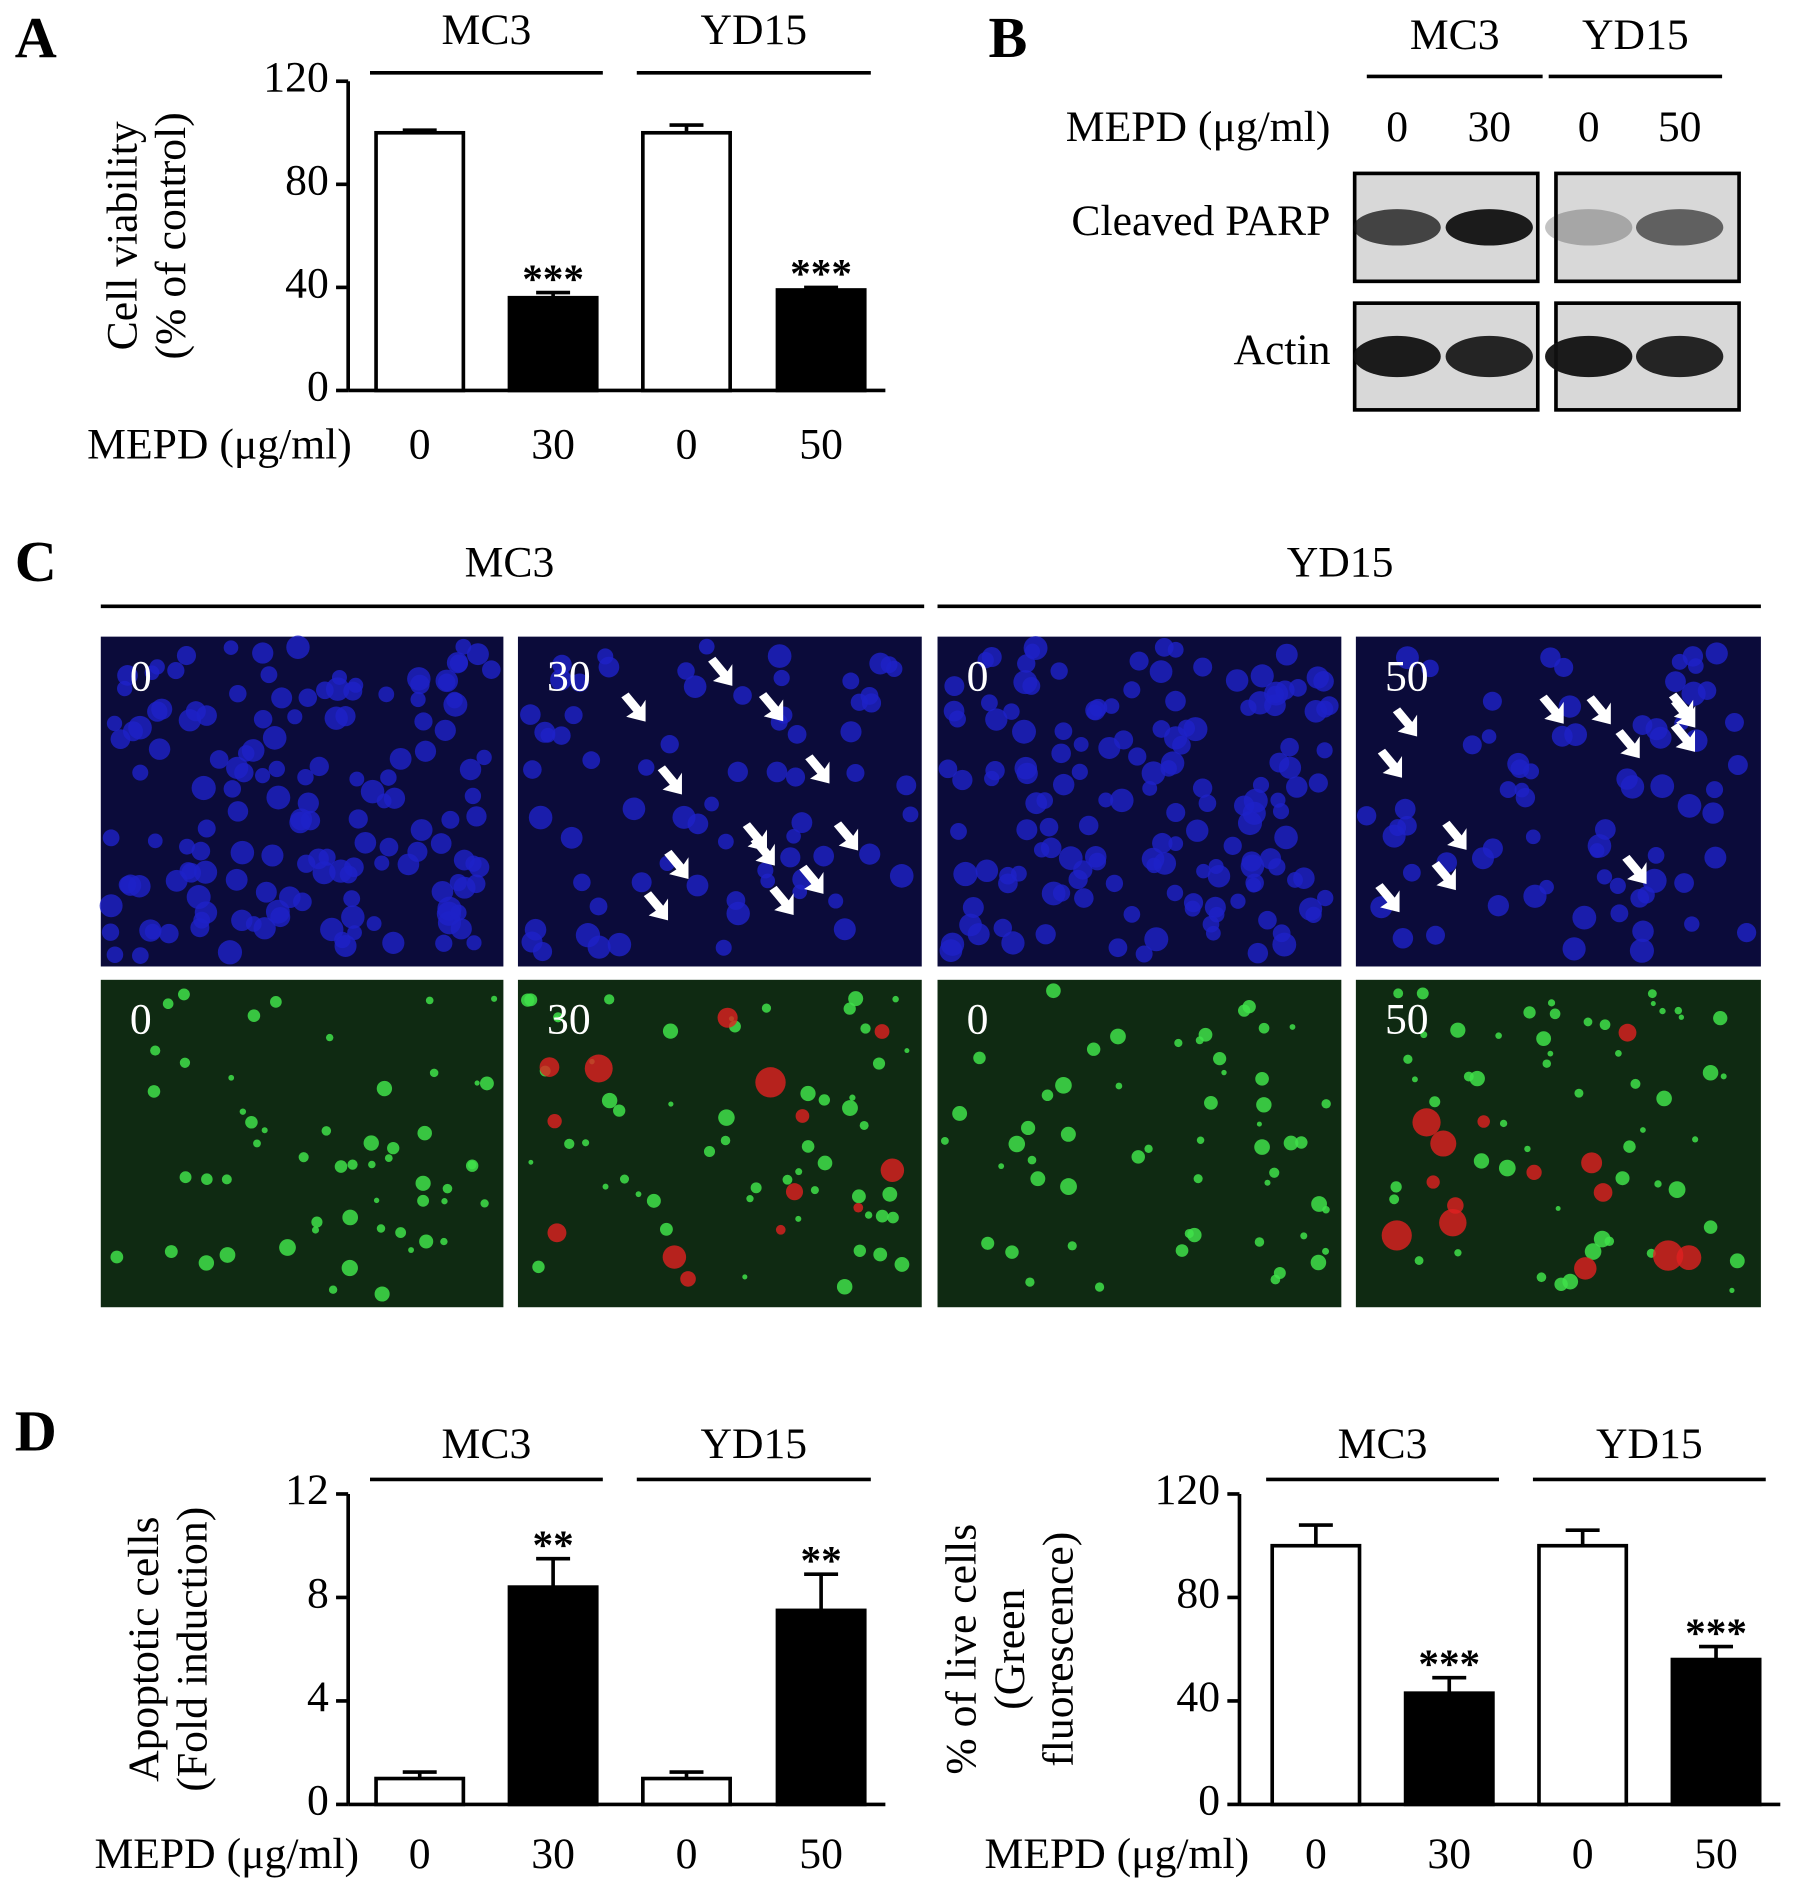 This screenshot has width=1795, height=1899. Describe the element at coordinates (193, 1649) in the screenshot. I see `y-axis-label: (Fold induction)` at that location.